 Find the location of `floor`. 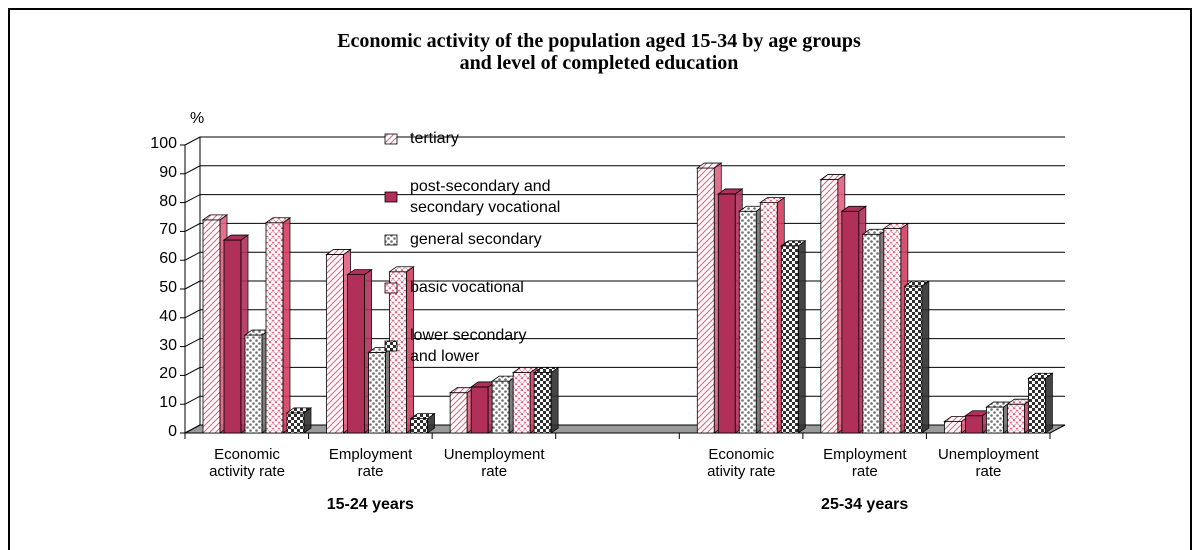

floor is located at coordinates (625, 429).